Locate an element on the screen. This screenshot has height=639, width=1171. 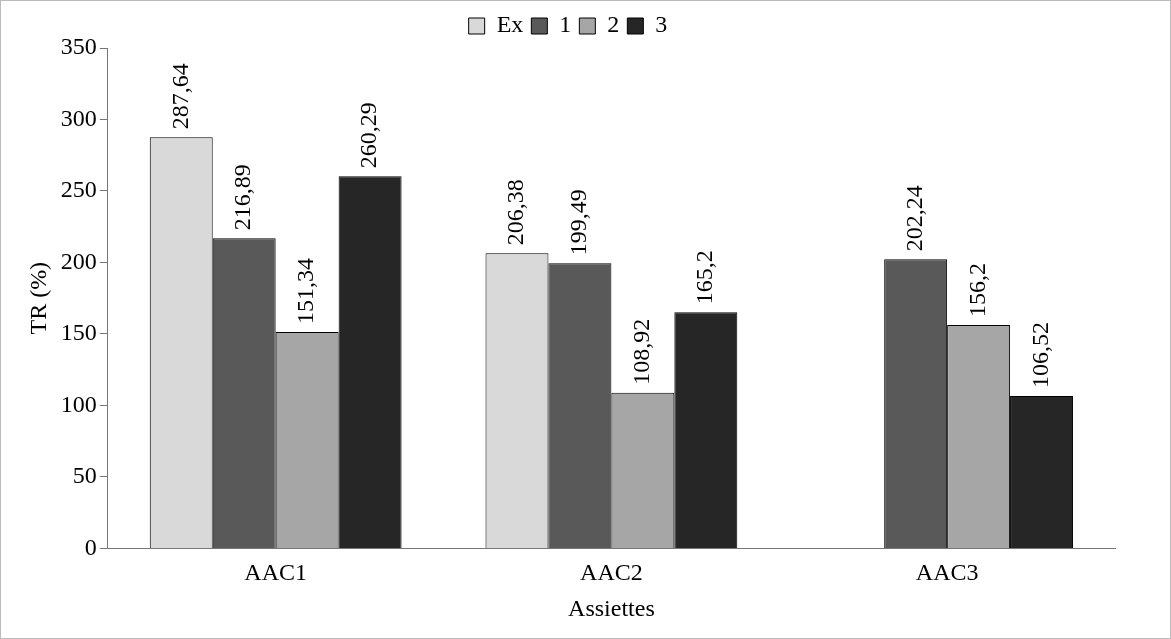
y-tick-label: 250 is located at coordinates (78, 189).